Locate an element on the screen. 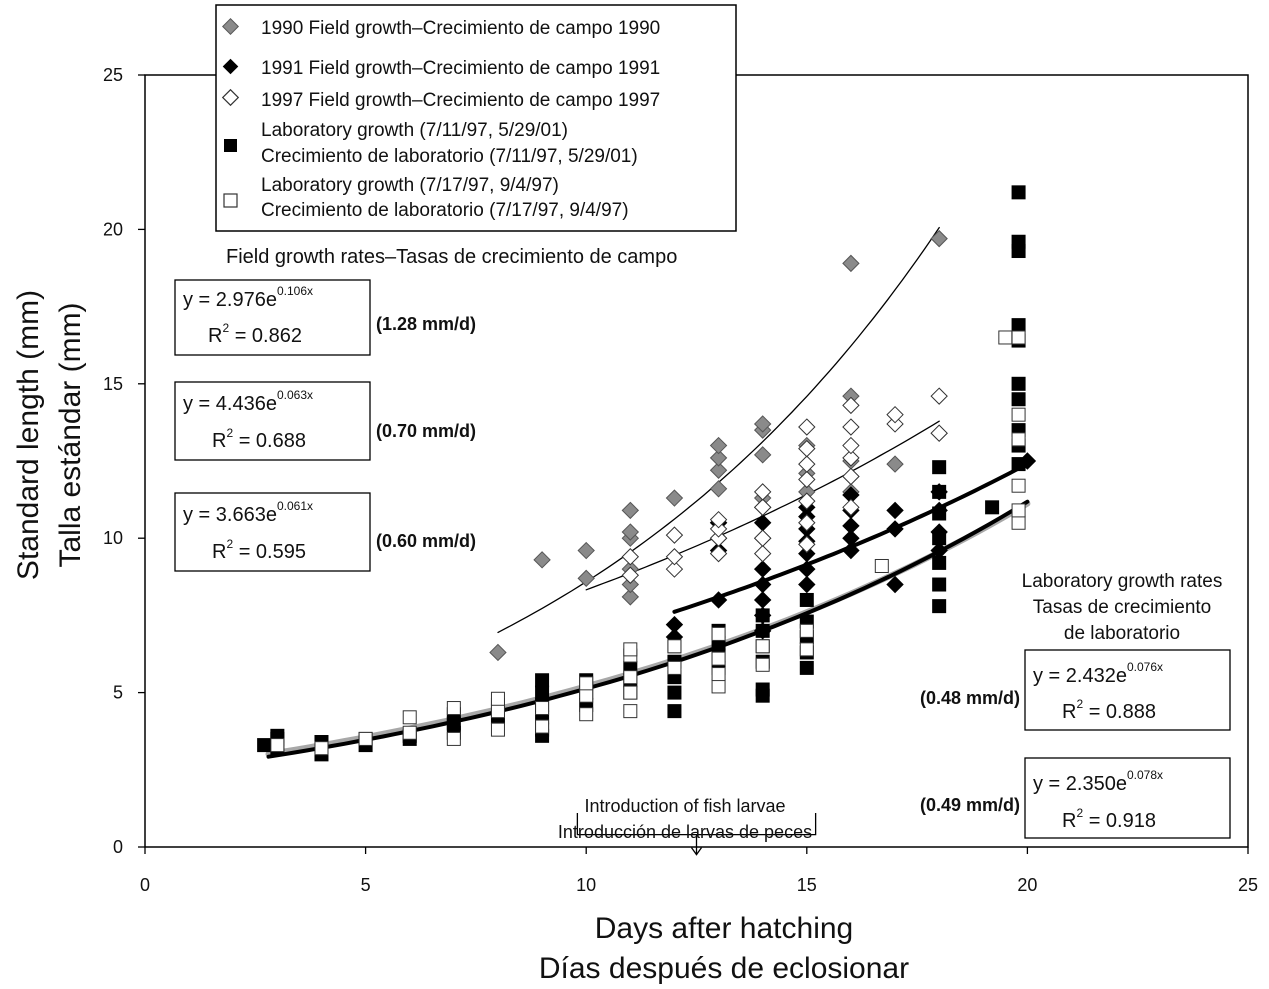  annotation-bracket is located at coordinates (696, 834).